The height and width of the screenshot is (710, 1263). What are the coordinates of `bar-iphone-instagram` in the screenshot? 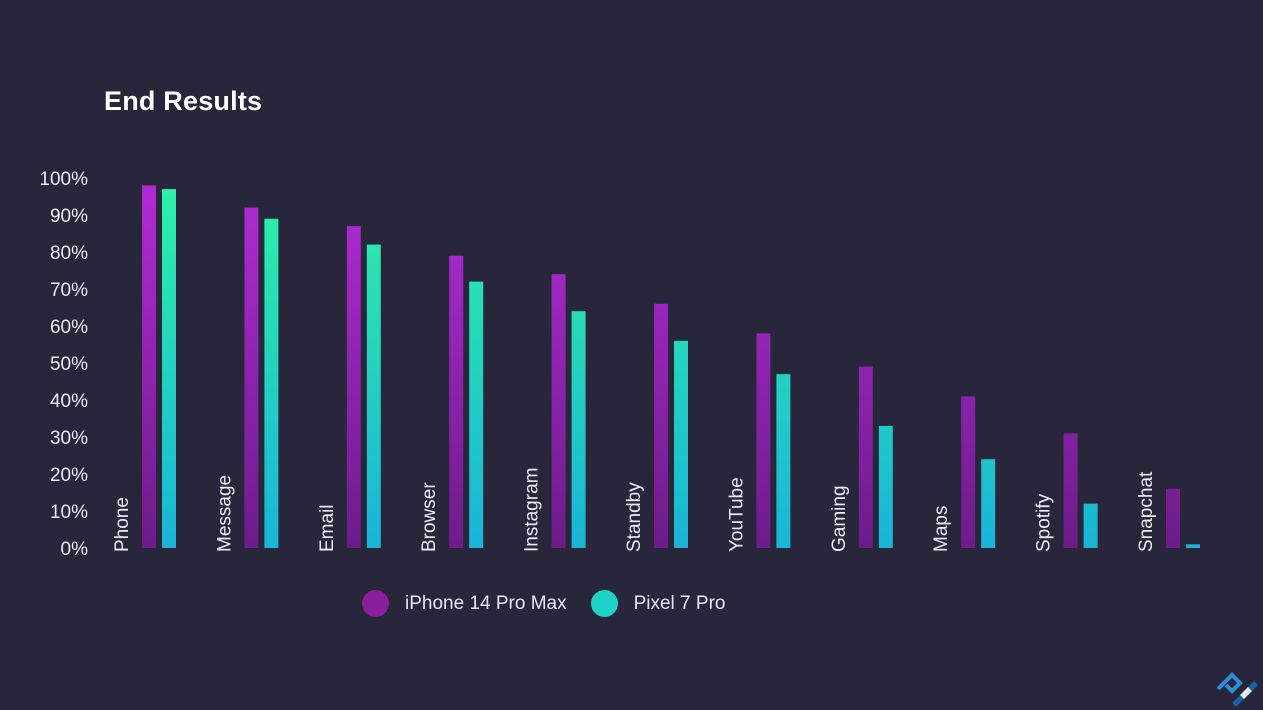 It's located at (558, 411).